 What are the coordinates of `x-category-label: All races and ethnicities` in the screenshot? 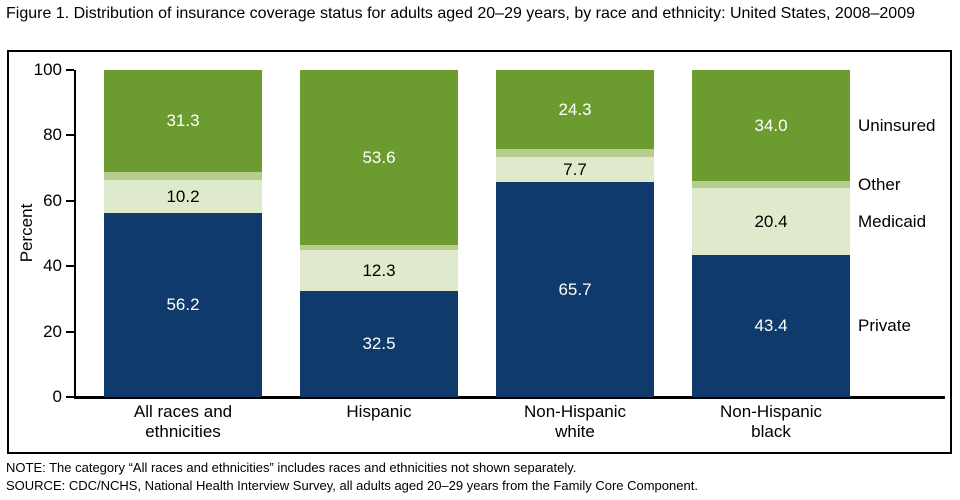 It's located at (183, 421).